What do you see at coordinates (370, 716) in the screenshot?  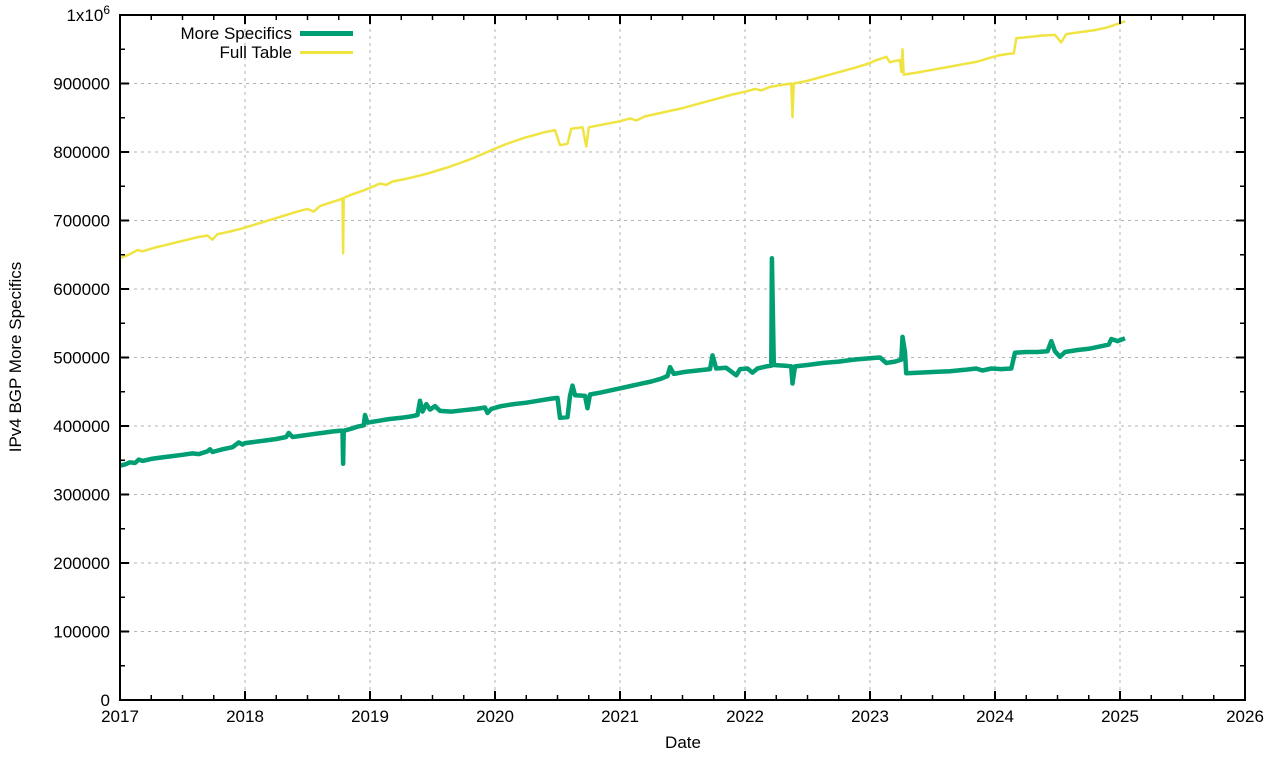 I see `x-tick-label: 2019` at bounding box center [370, 716].